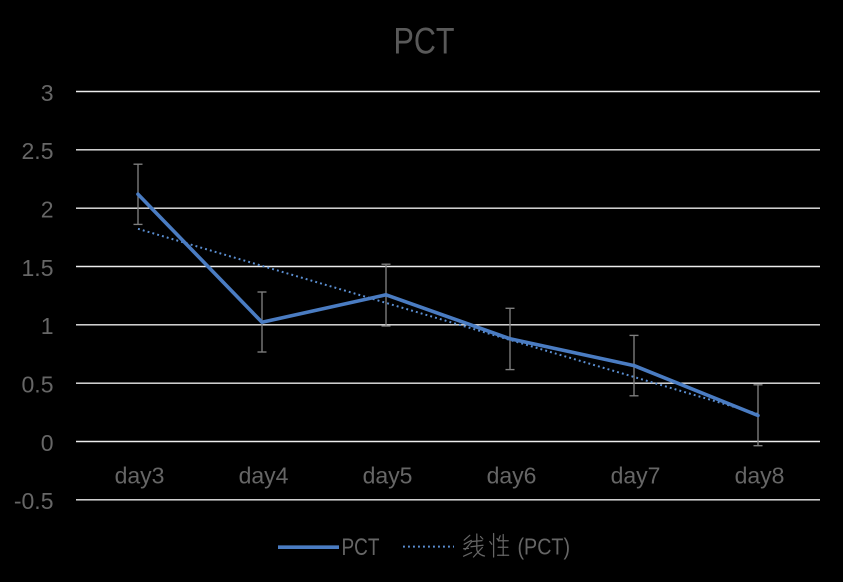 This screenshot has width=843, height=582. Describe the element at coordinates (38, 268) in the screenshot. I see `svg-text: 1.5` at that location.